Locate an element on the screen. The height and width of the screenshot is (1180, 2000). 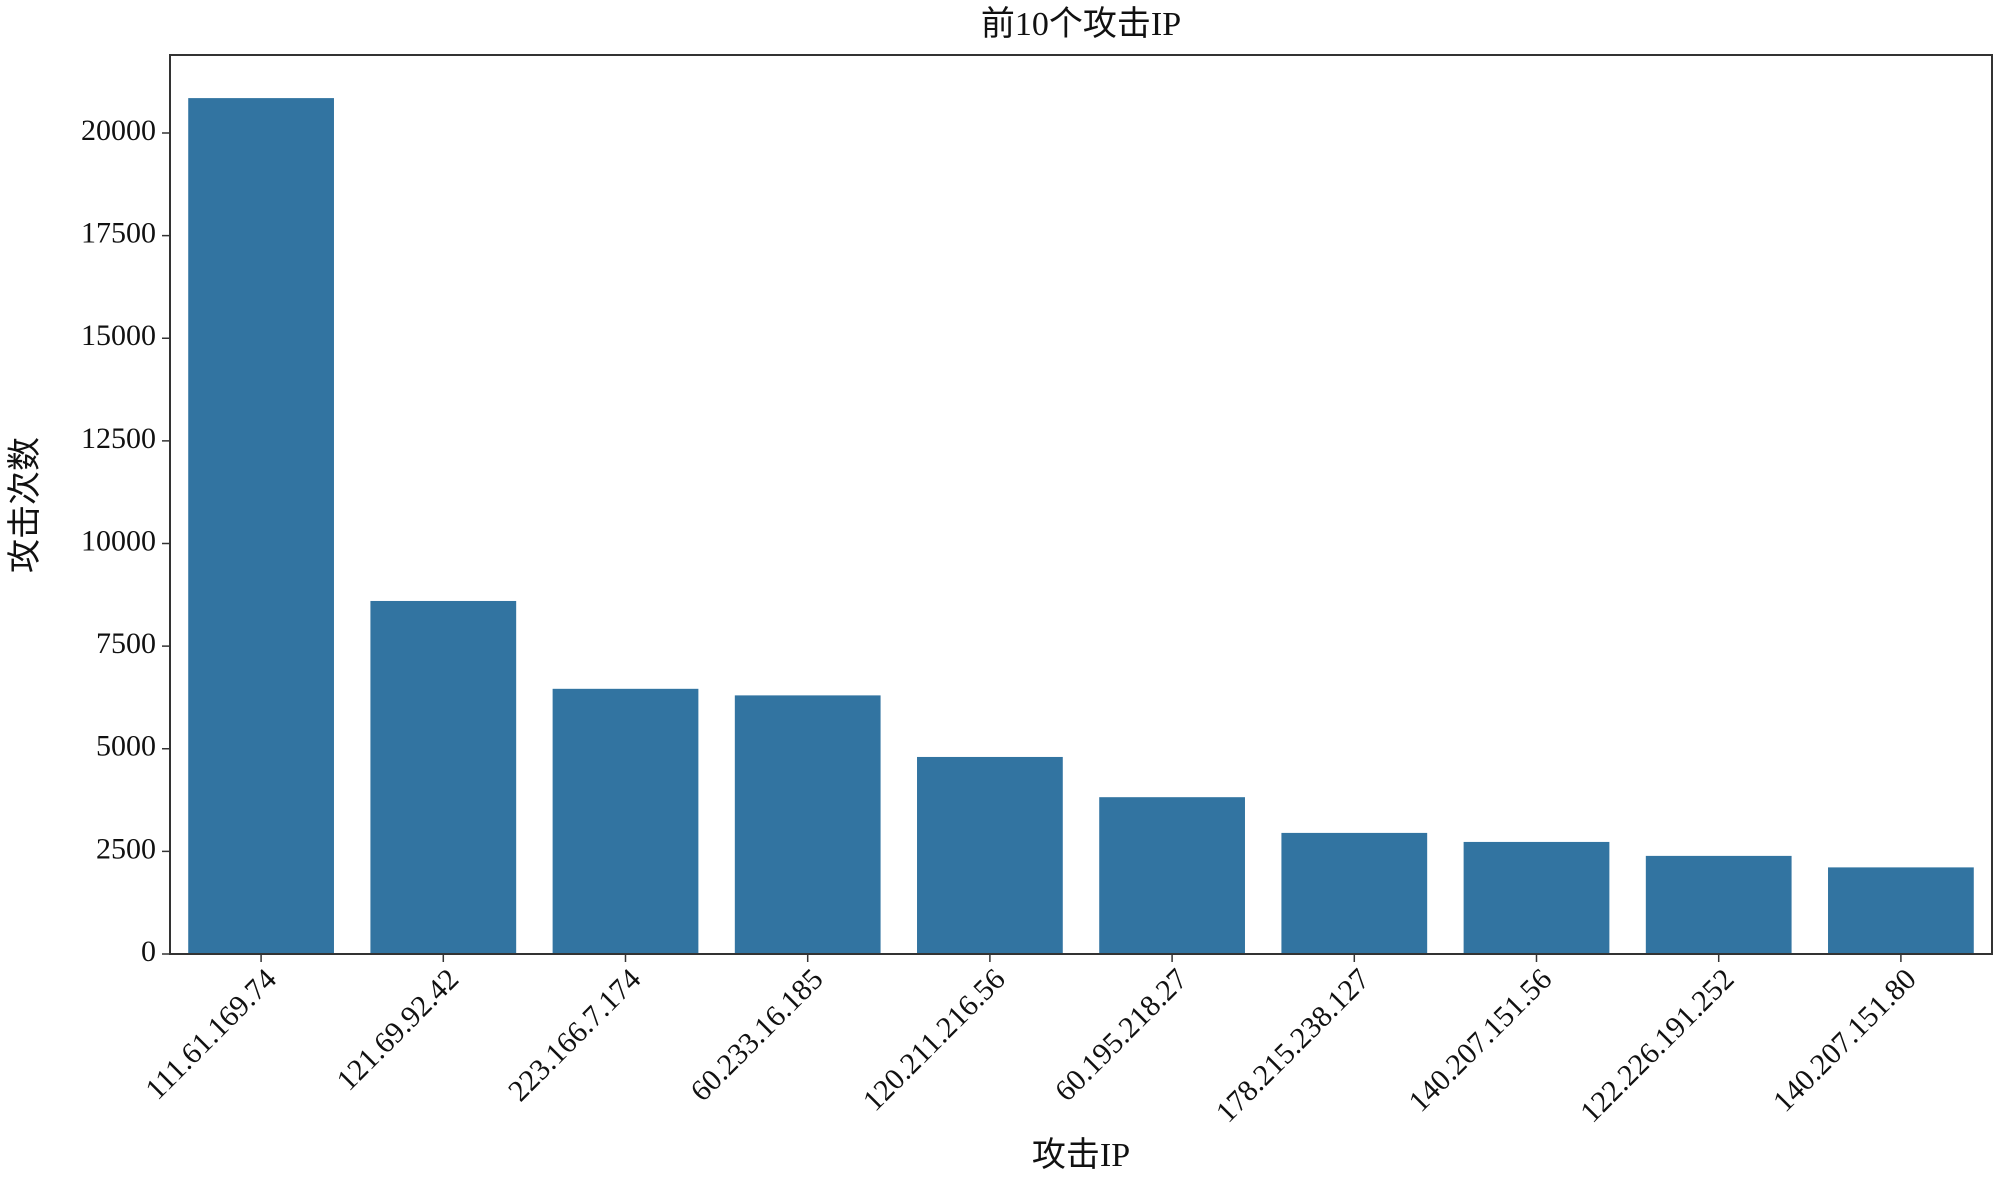
x-tick-label: 111.61.169.74 is located at coordinates (211, 1034).